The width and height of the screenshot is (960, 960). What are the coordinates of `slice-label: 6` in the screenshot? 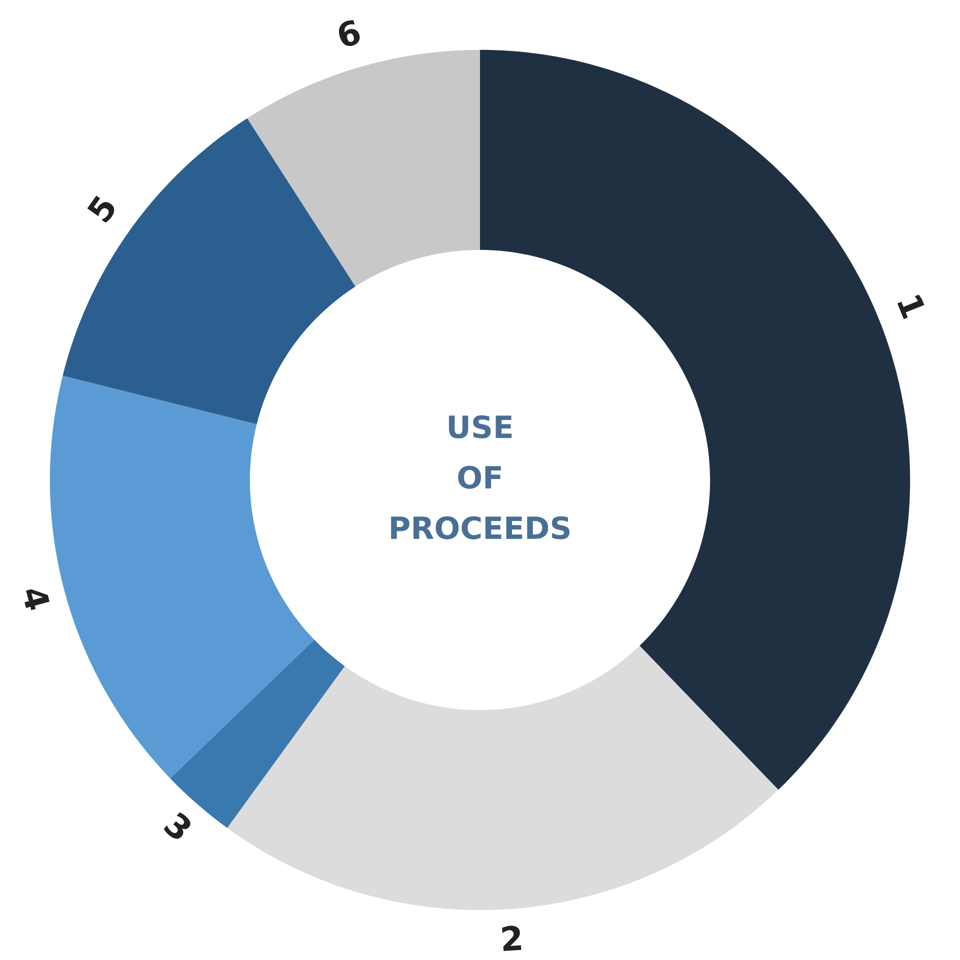 It's located at (349, 33).